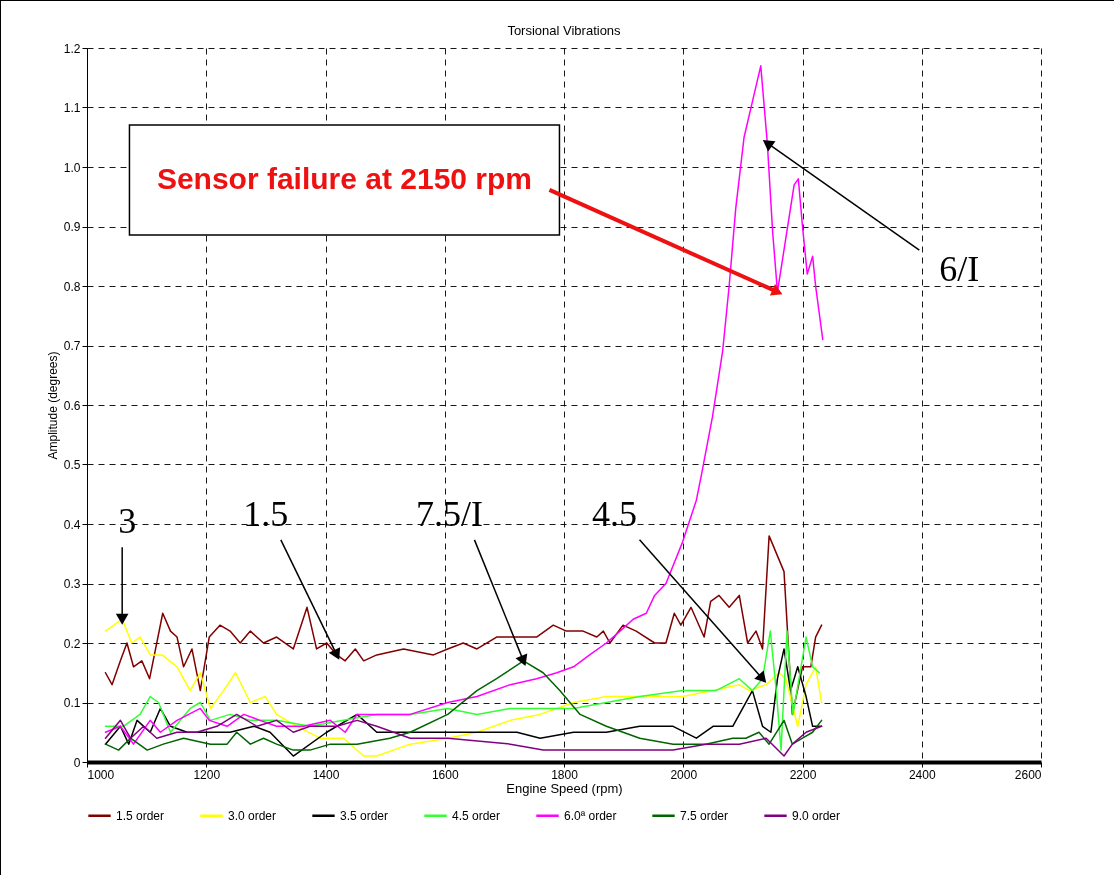 The image size is (1118, 879). I want to click on x-tick-label: 1000, so click(101, 774).